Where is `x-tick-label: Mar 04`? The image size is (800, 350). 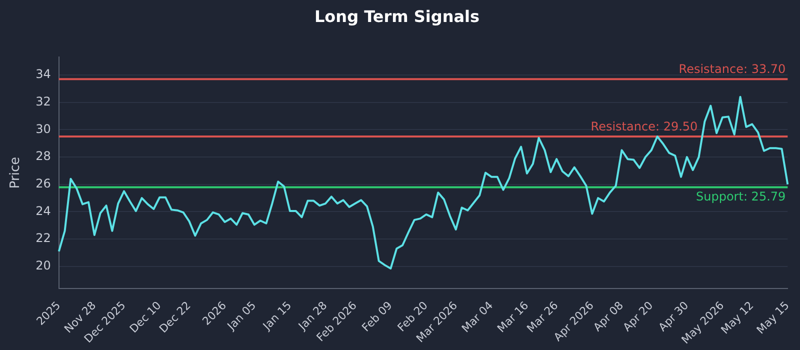 x-tick-label: Mar 04 is located at coordinates (477, 317).